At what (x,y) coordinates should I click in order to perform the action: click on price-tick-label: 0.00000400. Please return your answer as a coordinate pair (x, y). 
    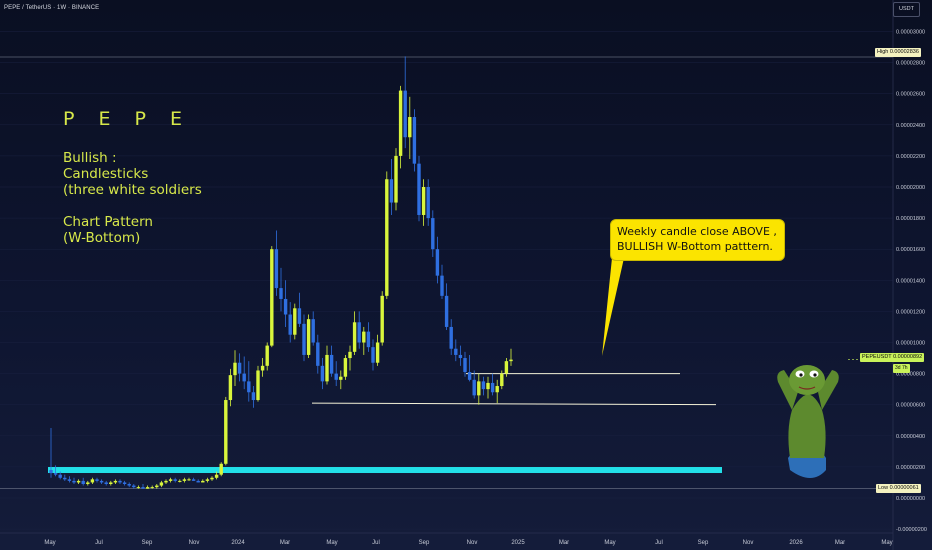
    Looking at the image, I should click on (910, 437).